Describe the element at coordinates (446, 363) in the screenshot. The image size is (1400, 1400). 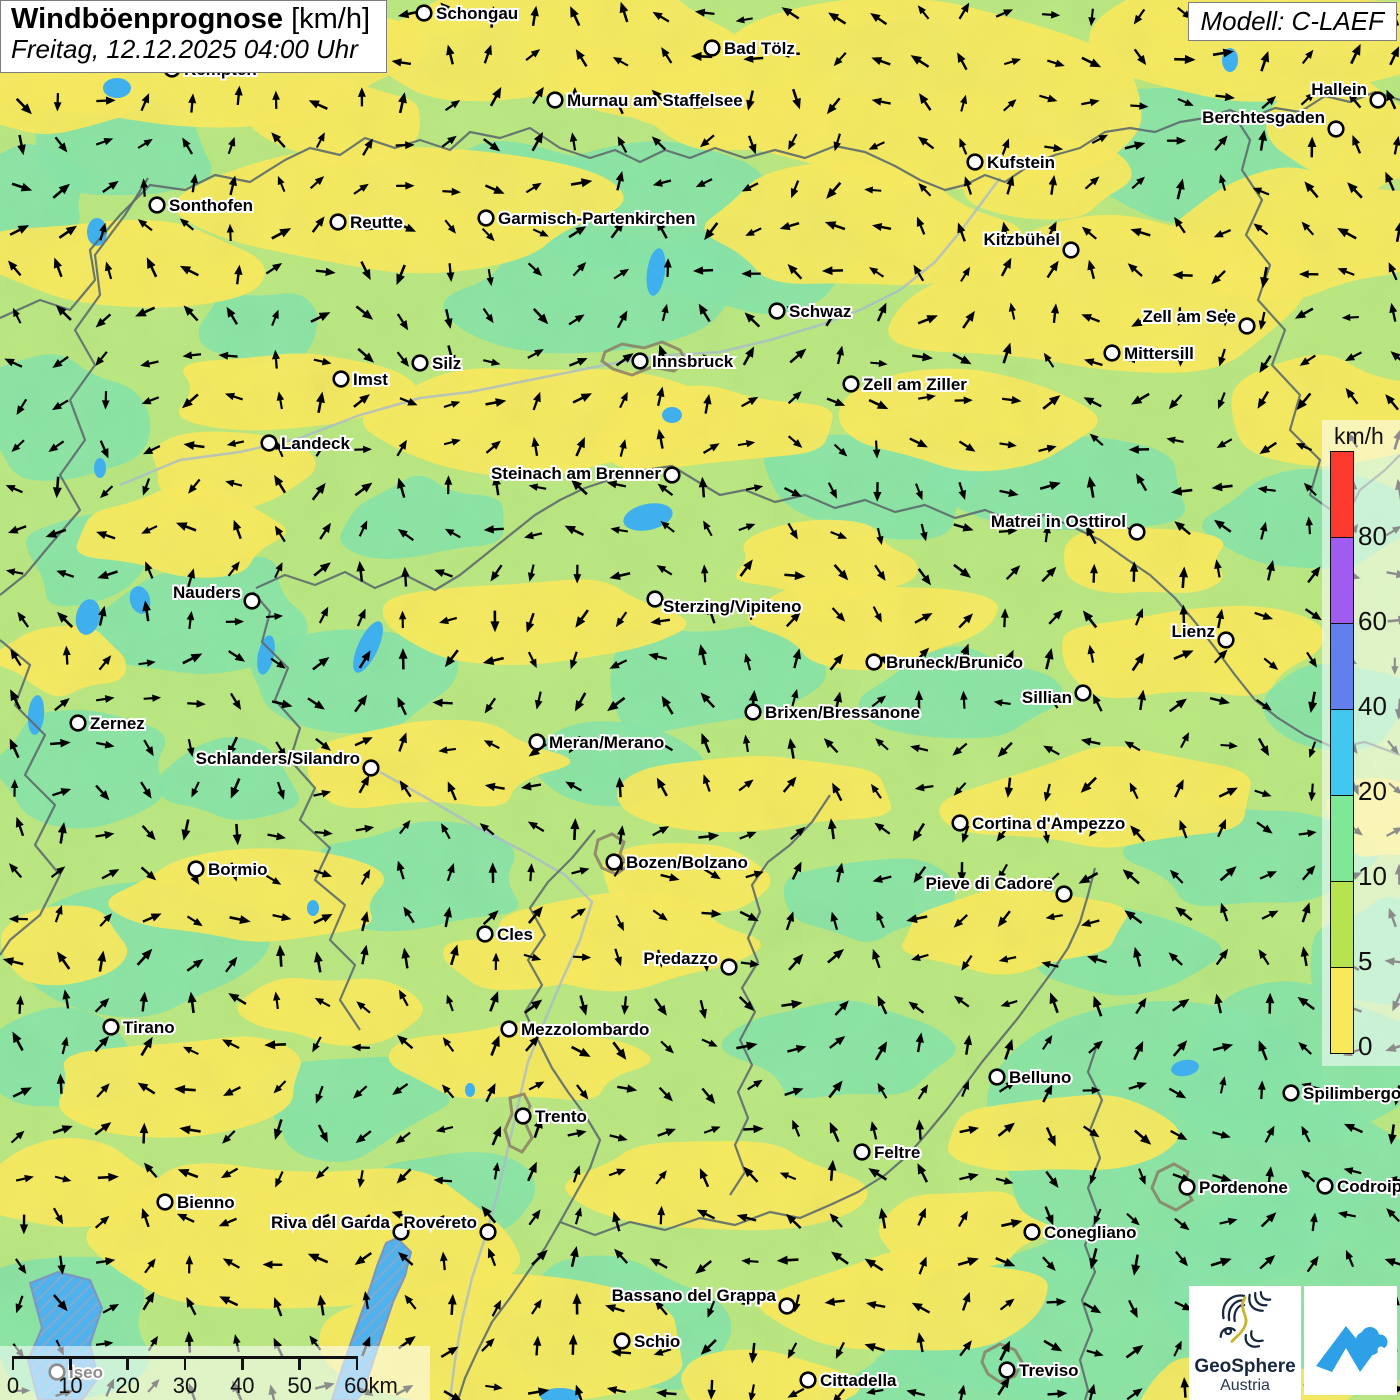
I see `city-label: Silz` at that location.